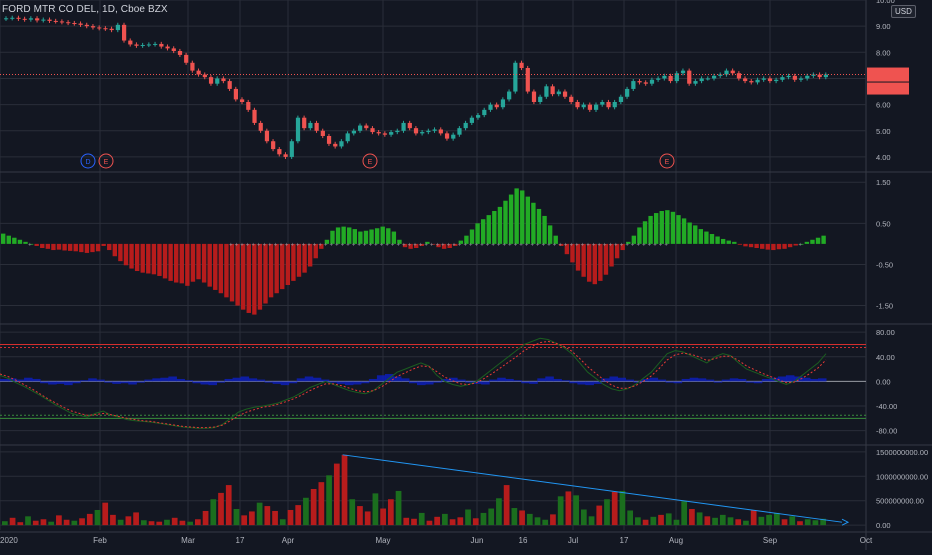 This screenshot has height=555, width=932. Describe the element at coordinates (9, 540) in the screenshot. I see `x-axis-label: 2020` at that location.